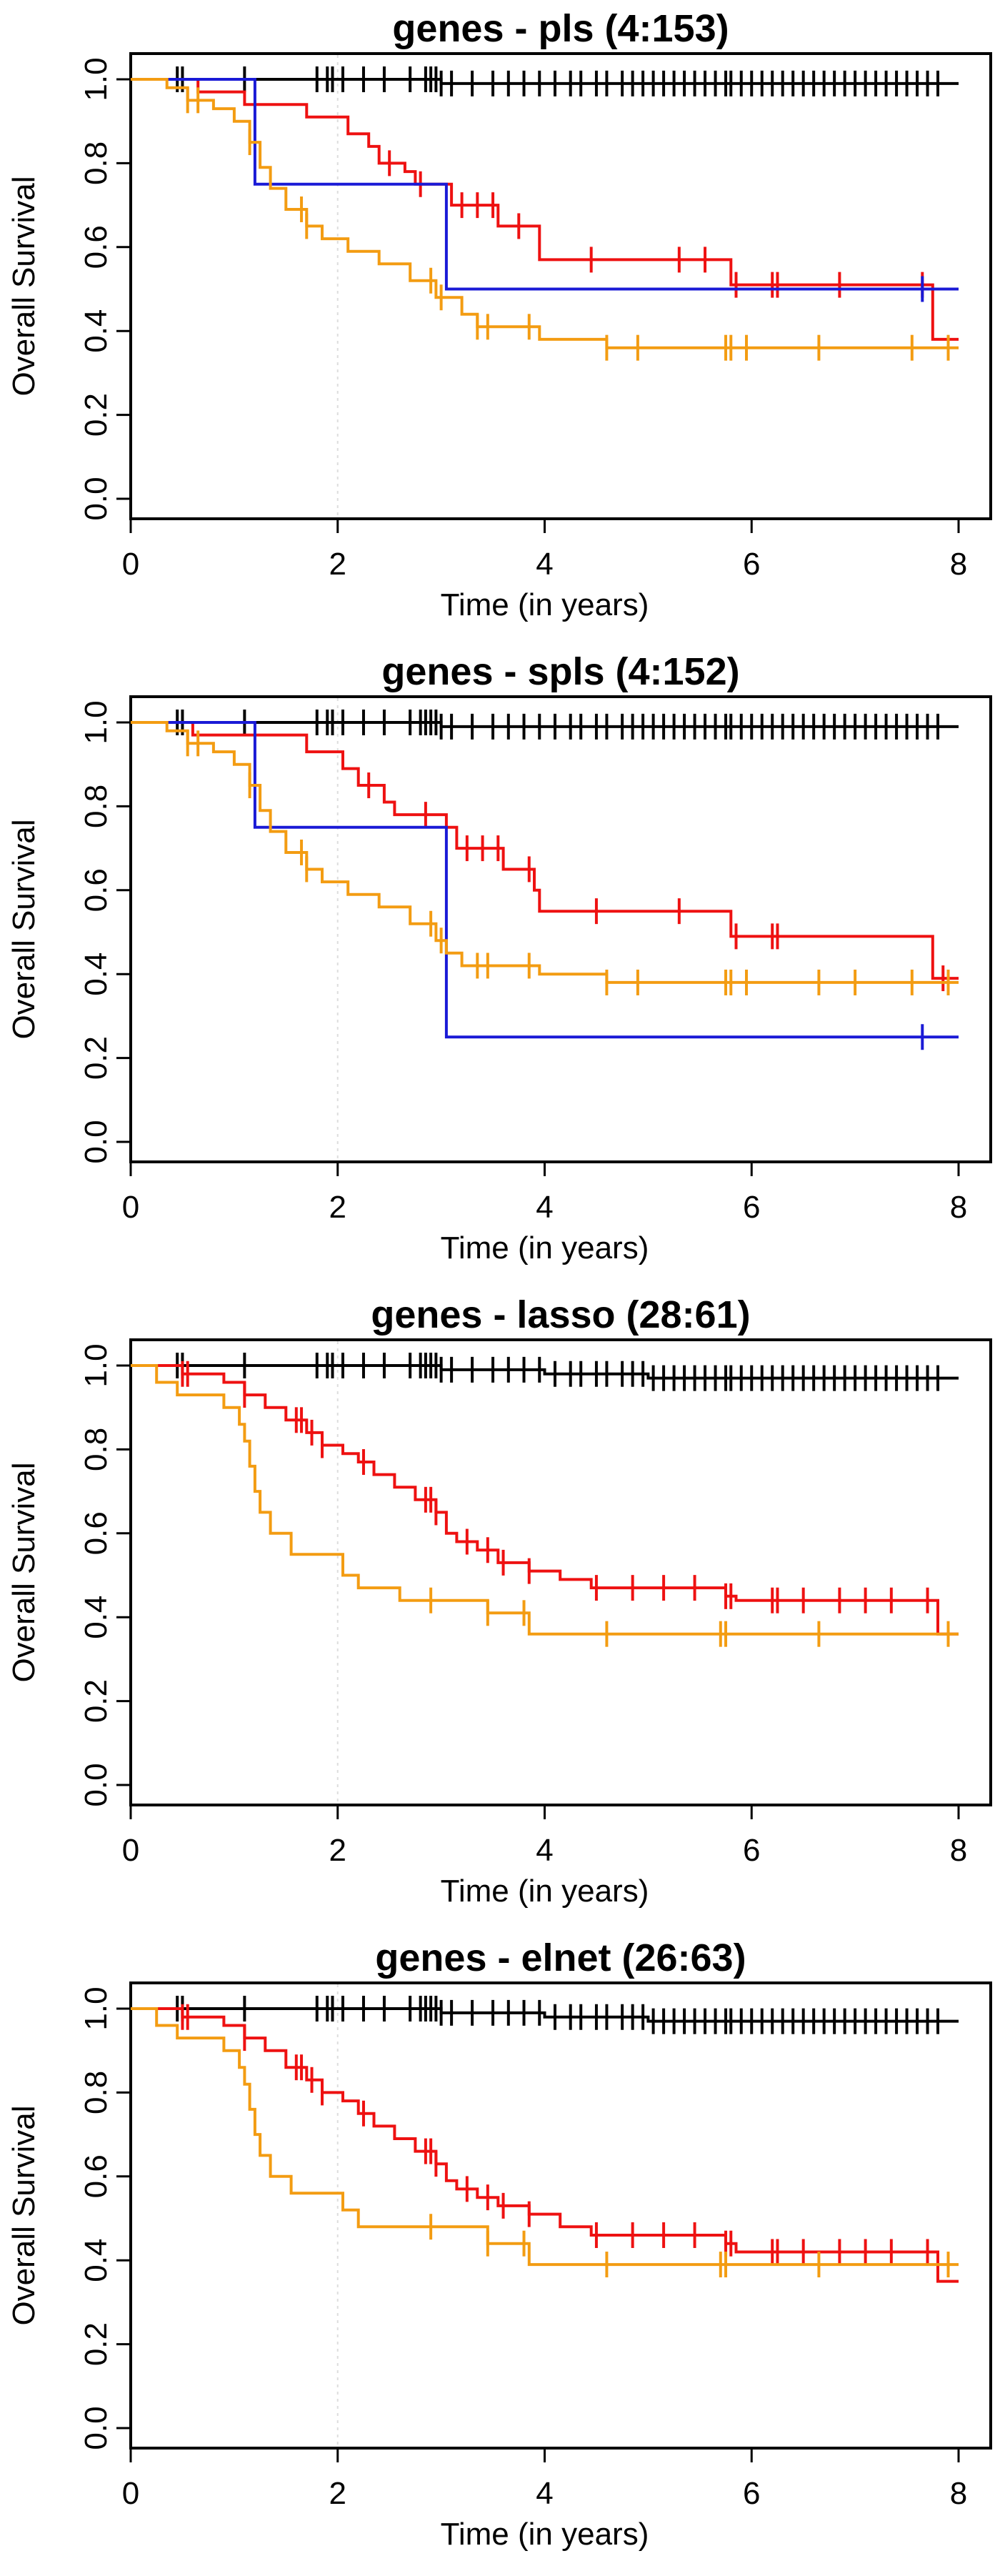 Image resolution: width=1000 pixels, height=2576 pixels. Describe the element at coordinates (560, 1957) in the screenshot. I see `chart-title: genes - elnet (26:63)` at that location.